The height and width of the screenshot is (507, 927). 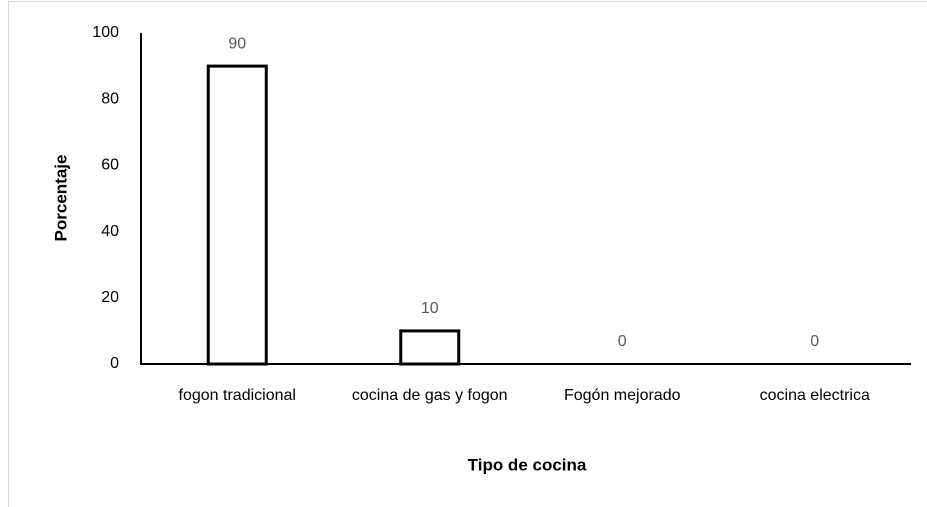 What do you see at coordinates (110, 231) in the screenshot?
I see `y-tick-label: 40` at bounding box center [110, 231].